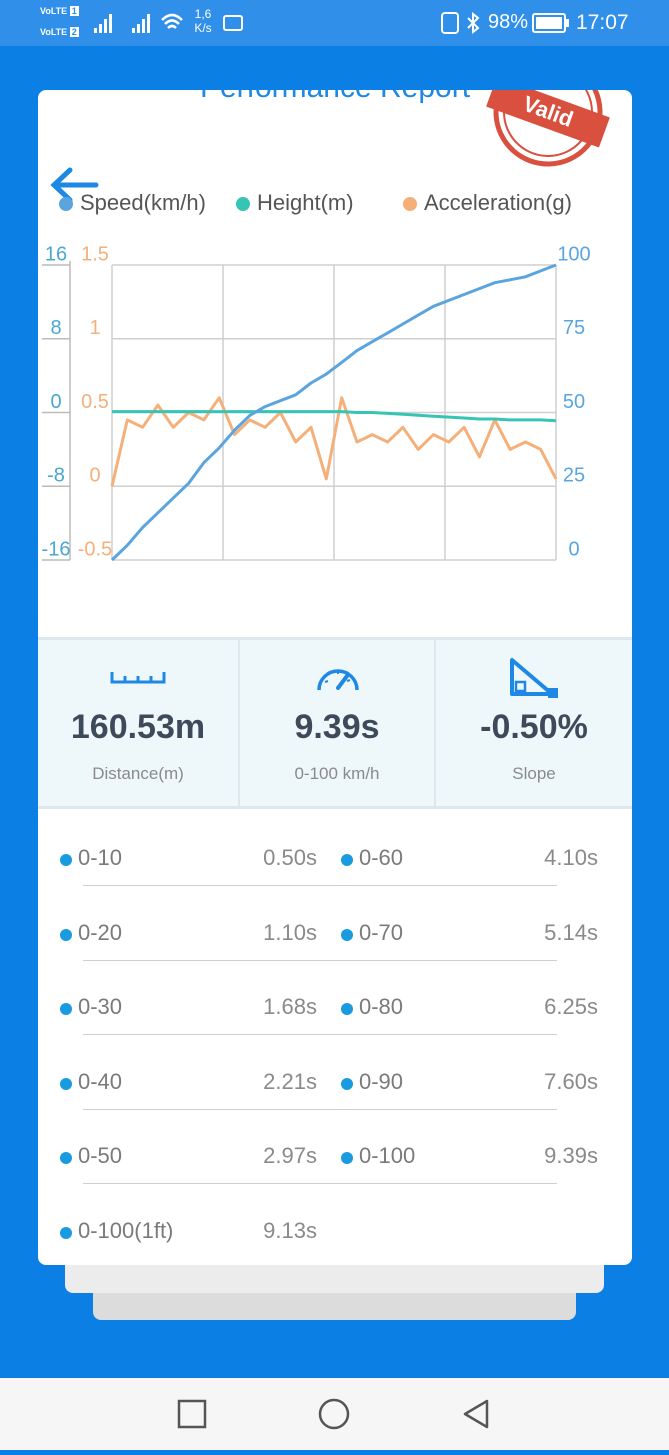  What do you see at coordinates (534, 727) in the screenshot?
I see `stat-value: -0.50%` at bounding box center [534, 727].